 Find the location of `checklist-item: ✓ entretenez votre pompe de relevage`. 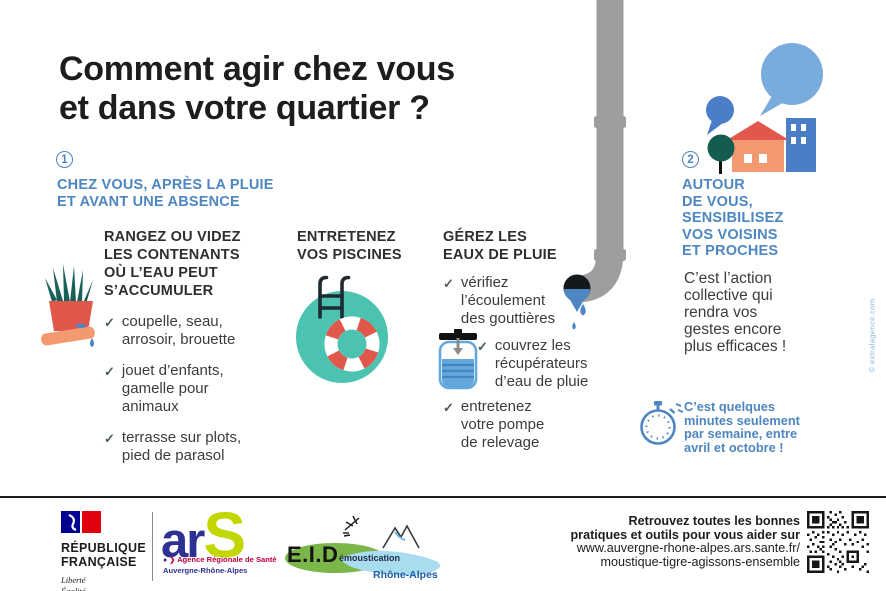

checklist-item: ✓ entretenez votre pompe de relevage is located at coordinates (518, 425).